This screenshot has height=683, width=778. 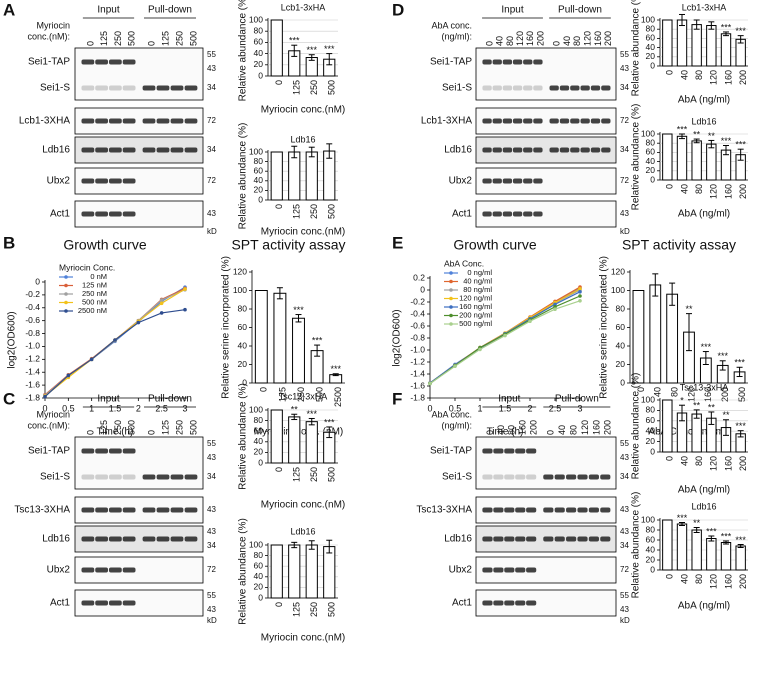 What do you see at coordinates (417, 373) in the screenshot?
I see `y-tick-label: -1.4` at bounding box center [417, 373].